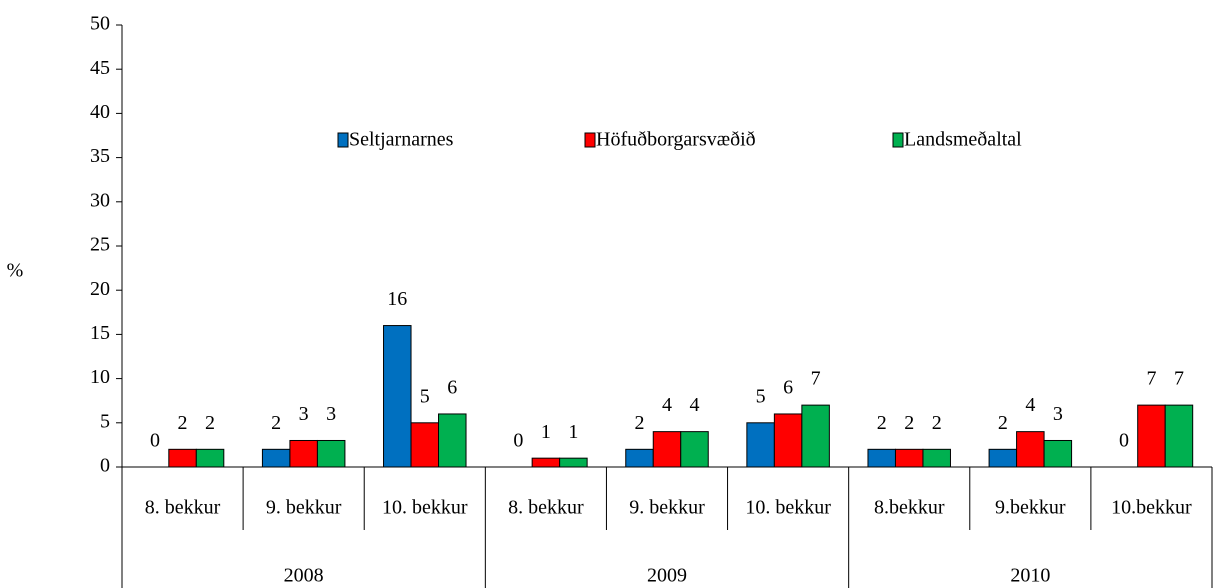  What do you see at coordinates (15, 271) in the screenshot?
I see `y-axis-label: %` at bounding box center [15, 271].